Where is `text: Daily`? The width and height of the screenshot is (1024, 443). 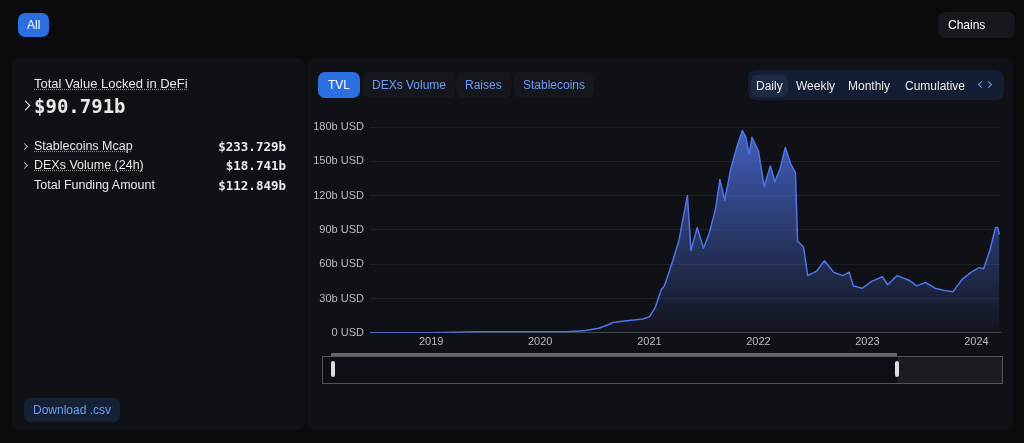
text: Daily is located at coordinates (769, 86).